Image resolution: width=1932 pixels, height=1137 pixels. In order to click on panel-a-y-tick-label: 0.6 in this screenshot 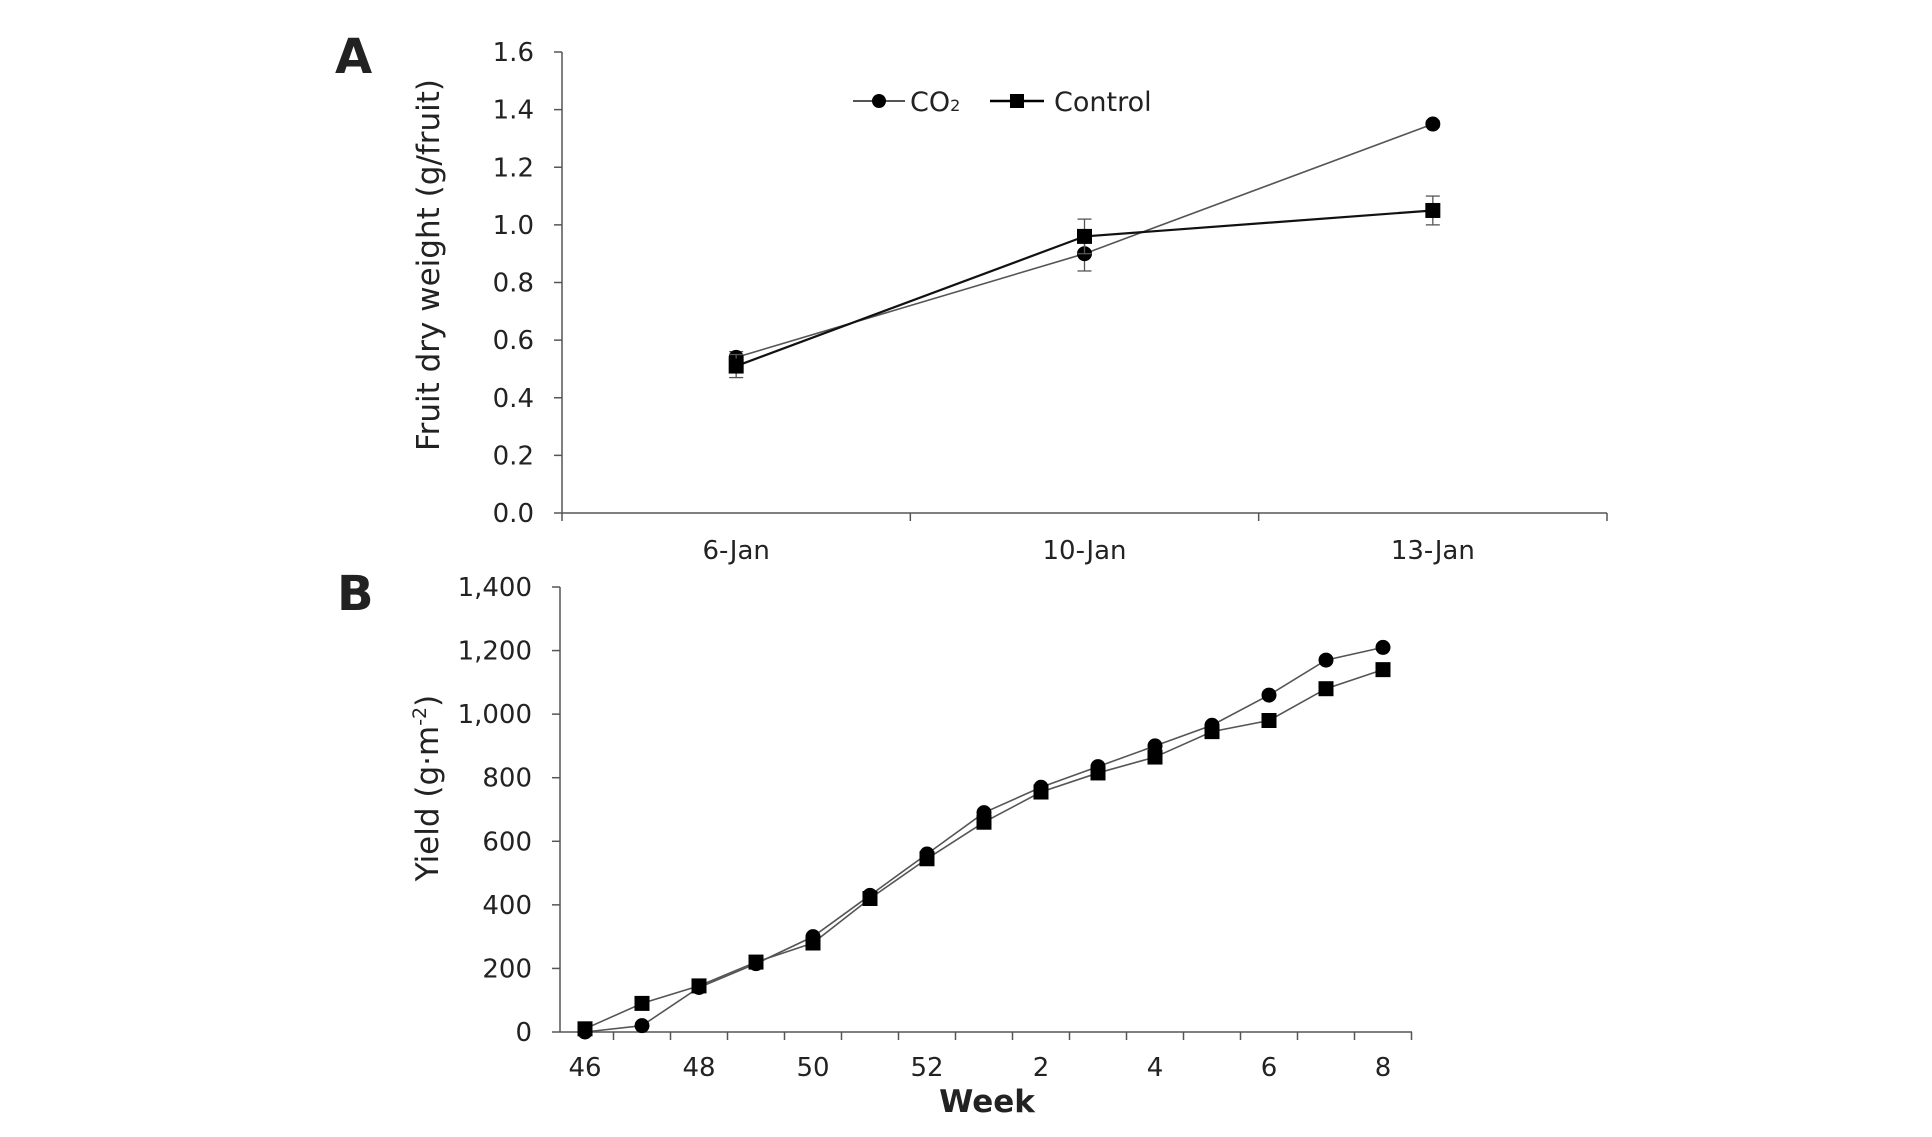, I will do `click(513, 341)`.